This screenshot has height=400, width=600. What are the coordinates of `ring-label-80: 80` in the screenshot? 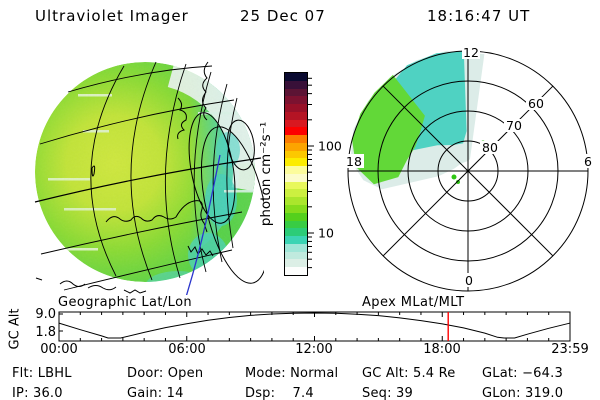 It's located at (490, 147).